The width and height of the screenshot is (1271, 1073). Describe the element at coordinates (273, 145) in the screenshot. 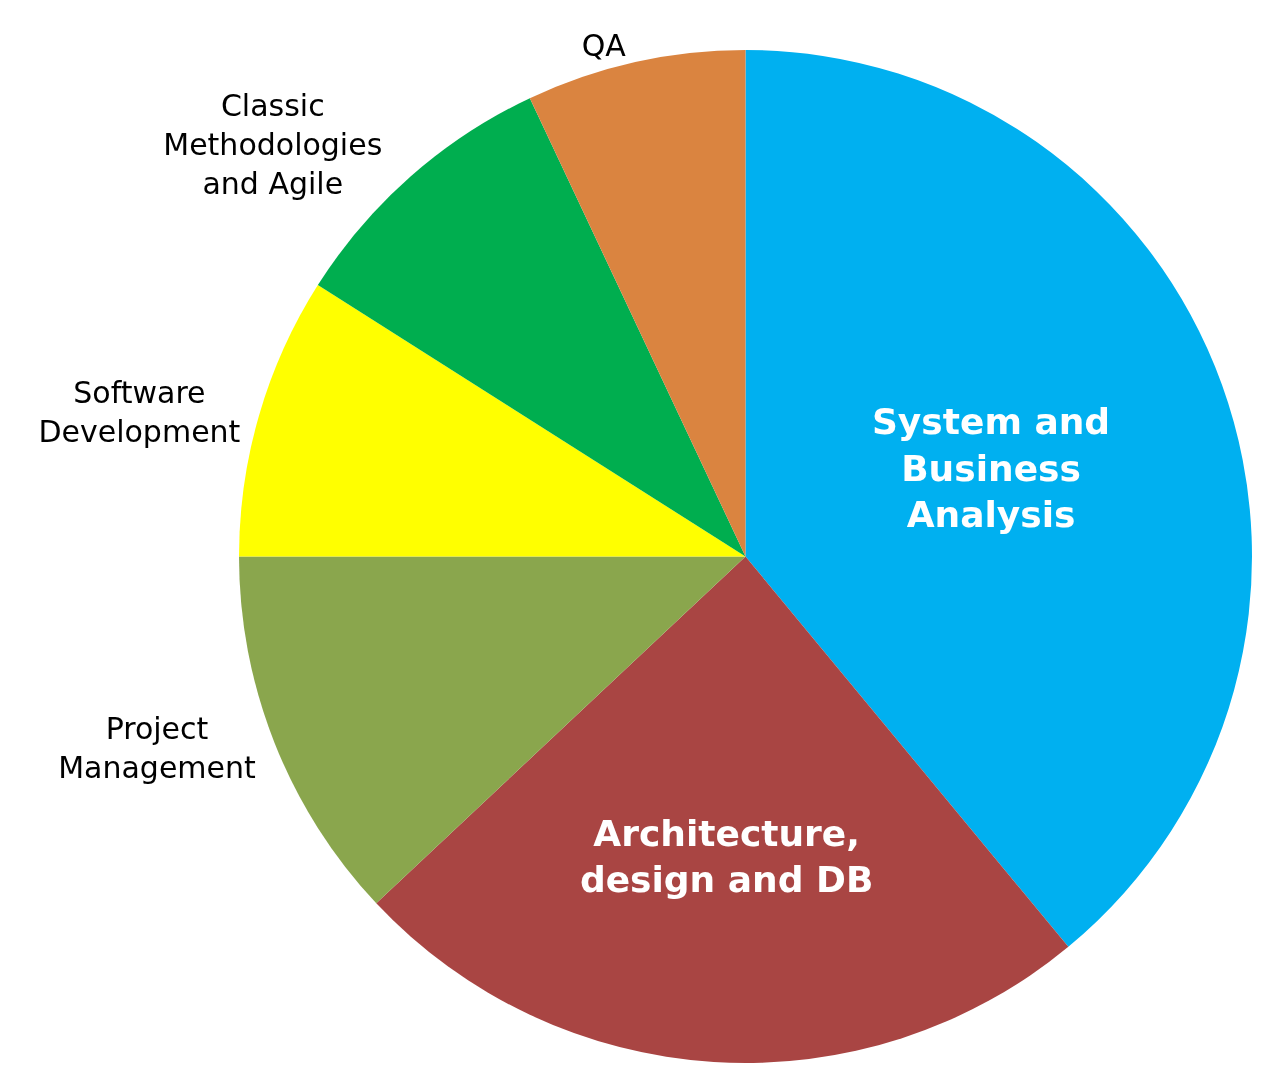

I see `slice-label: Classic Methodologies and Agile` at that location.